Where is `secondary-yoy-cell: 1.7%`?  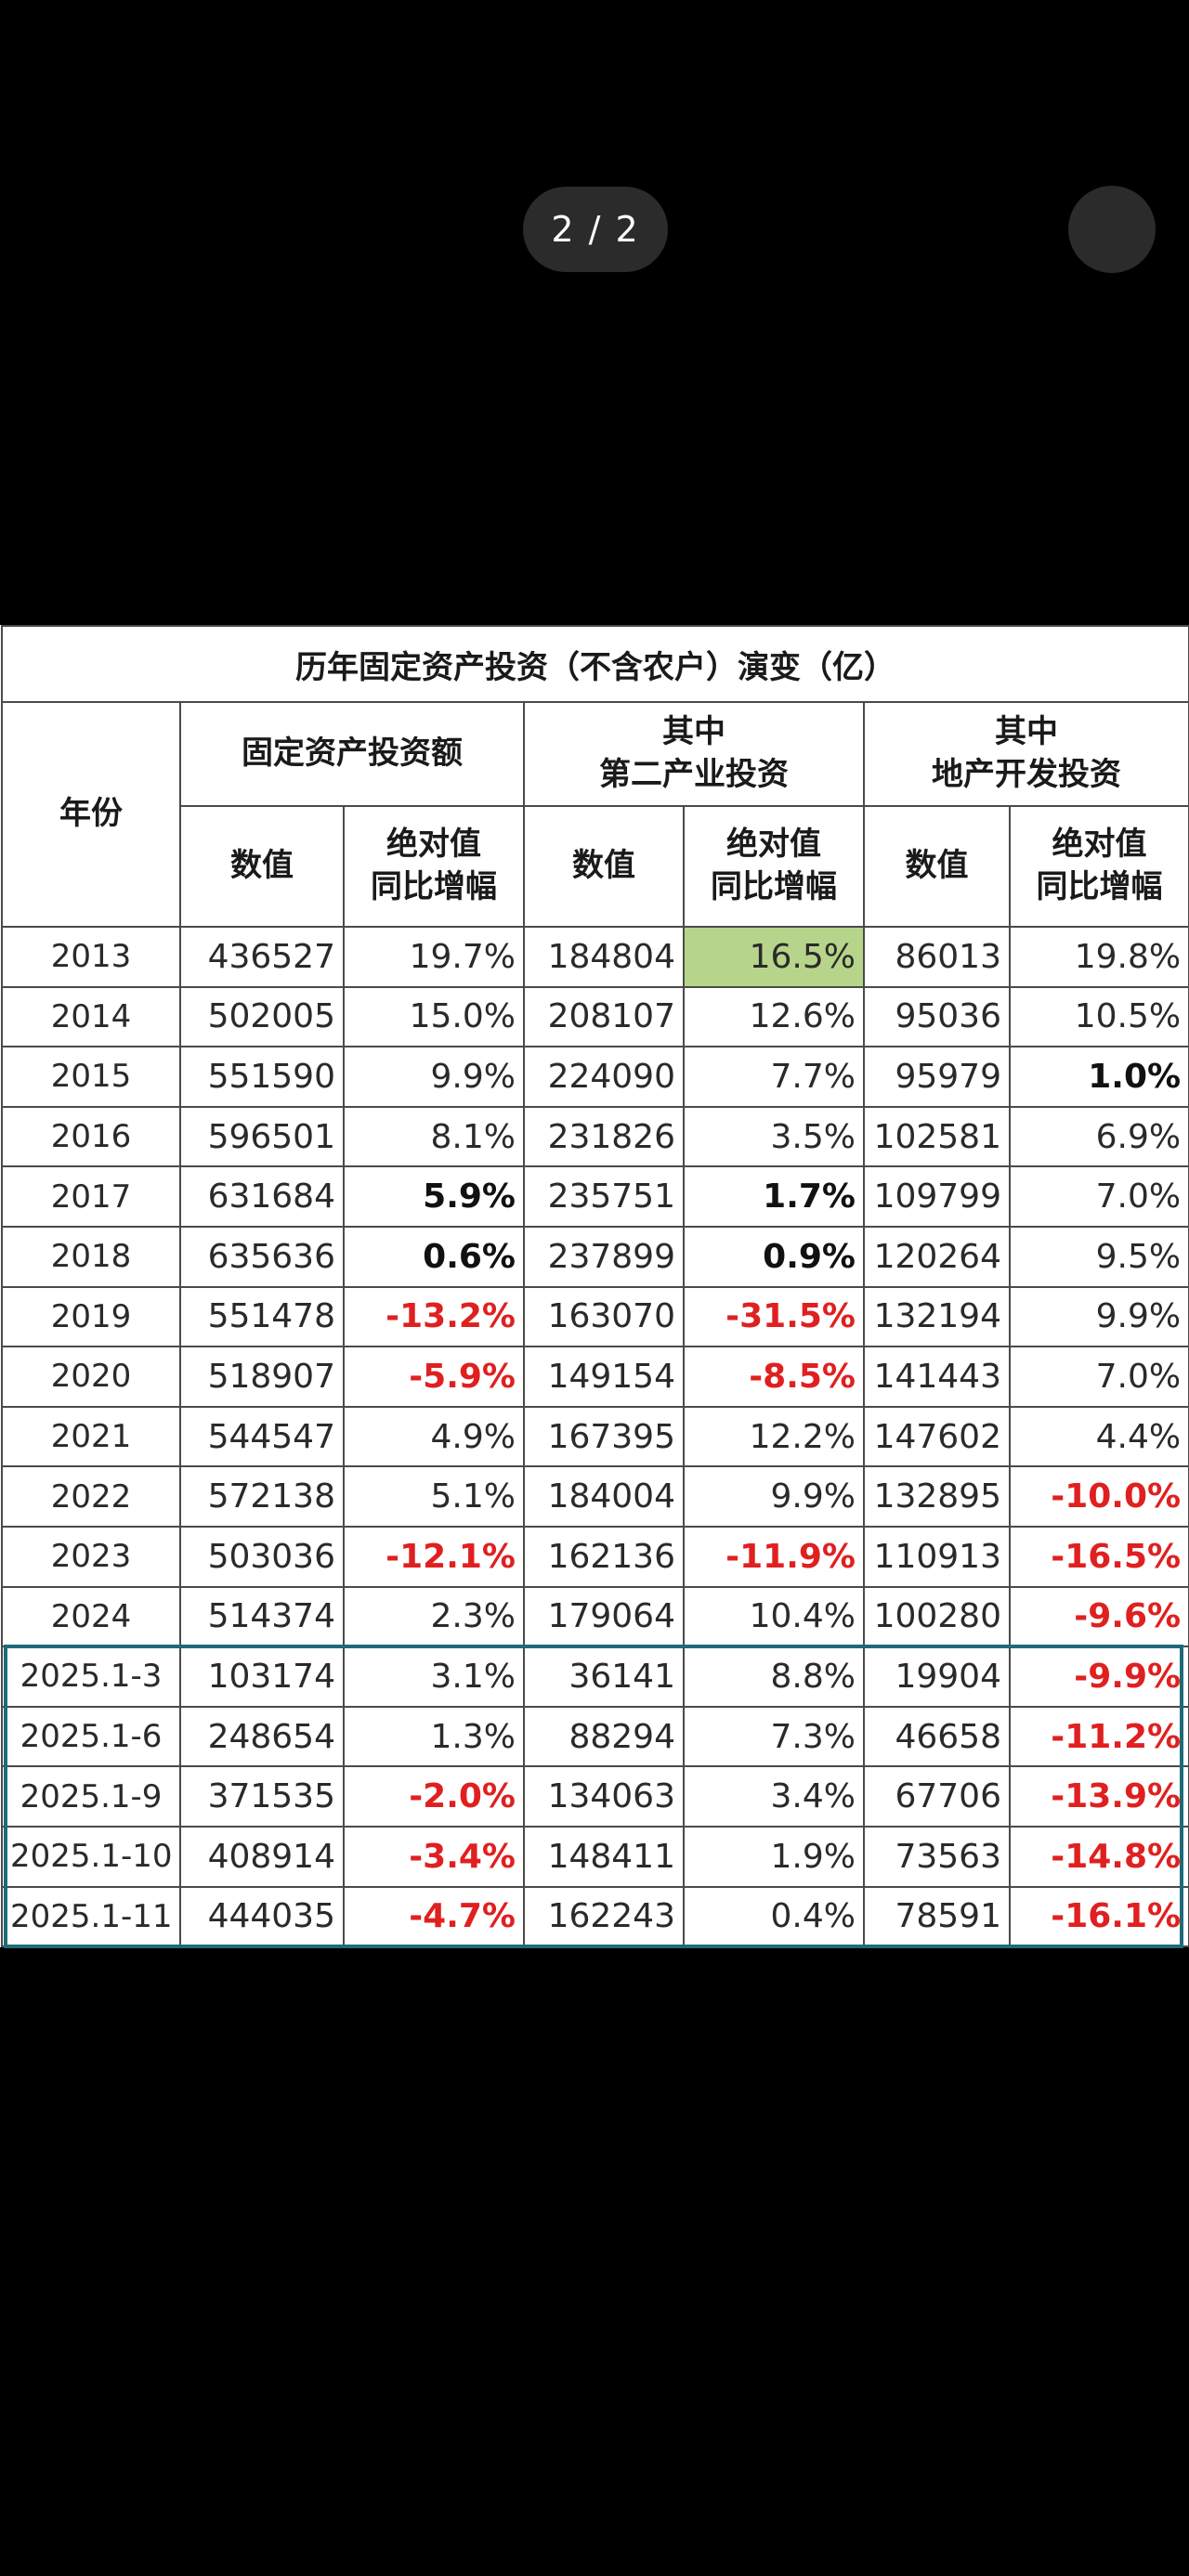 secondary-yoy-cell: 1.7% is located at coordinates (774, 1197).